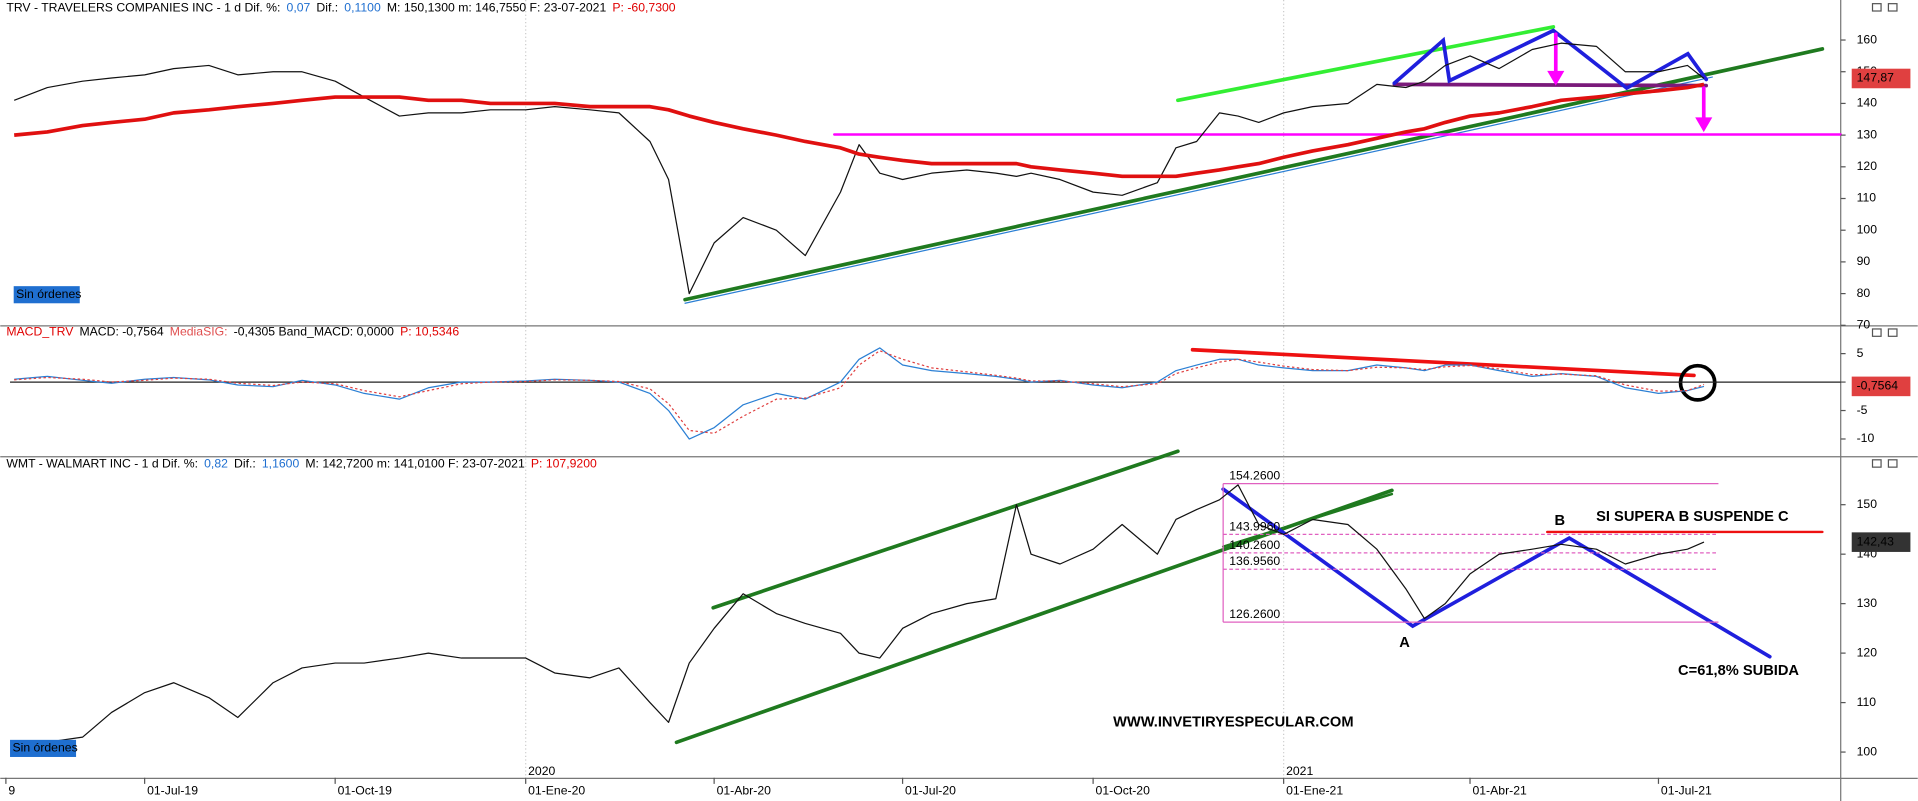 The width and height of the screenshot is (1918, 801). Describe the element at coordinates (314, 332) in the screenshot. I see `header-part: -0,4305 Band_MACD: 0,0000` at that location.